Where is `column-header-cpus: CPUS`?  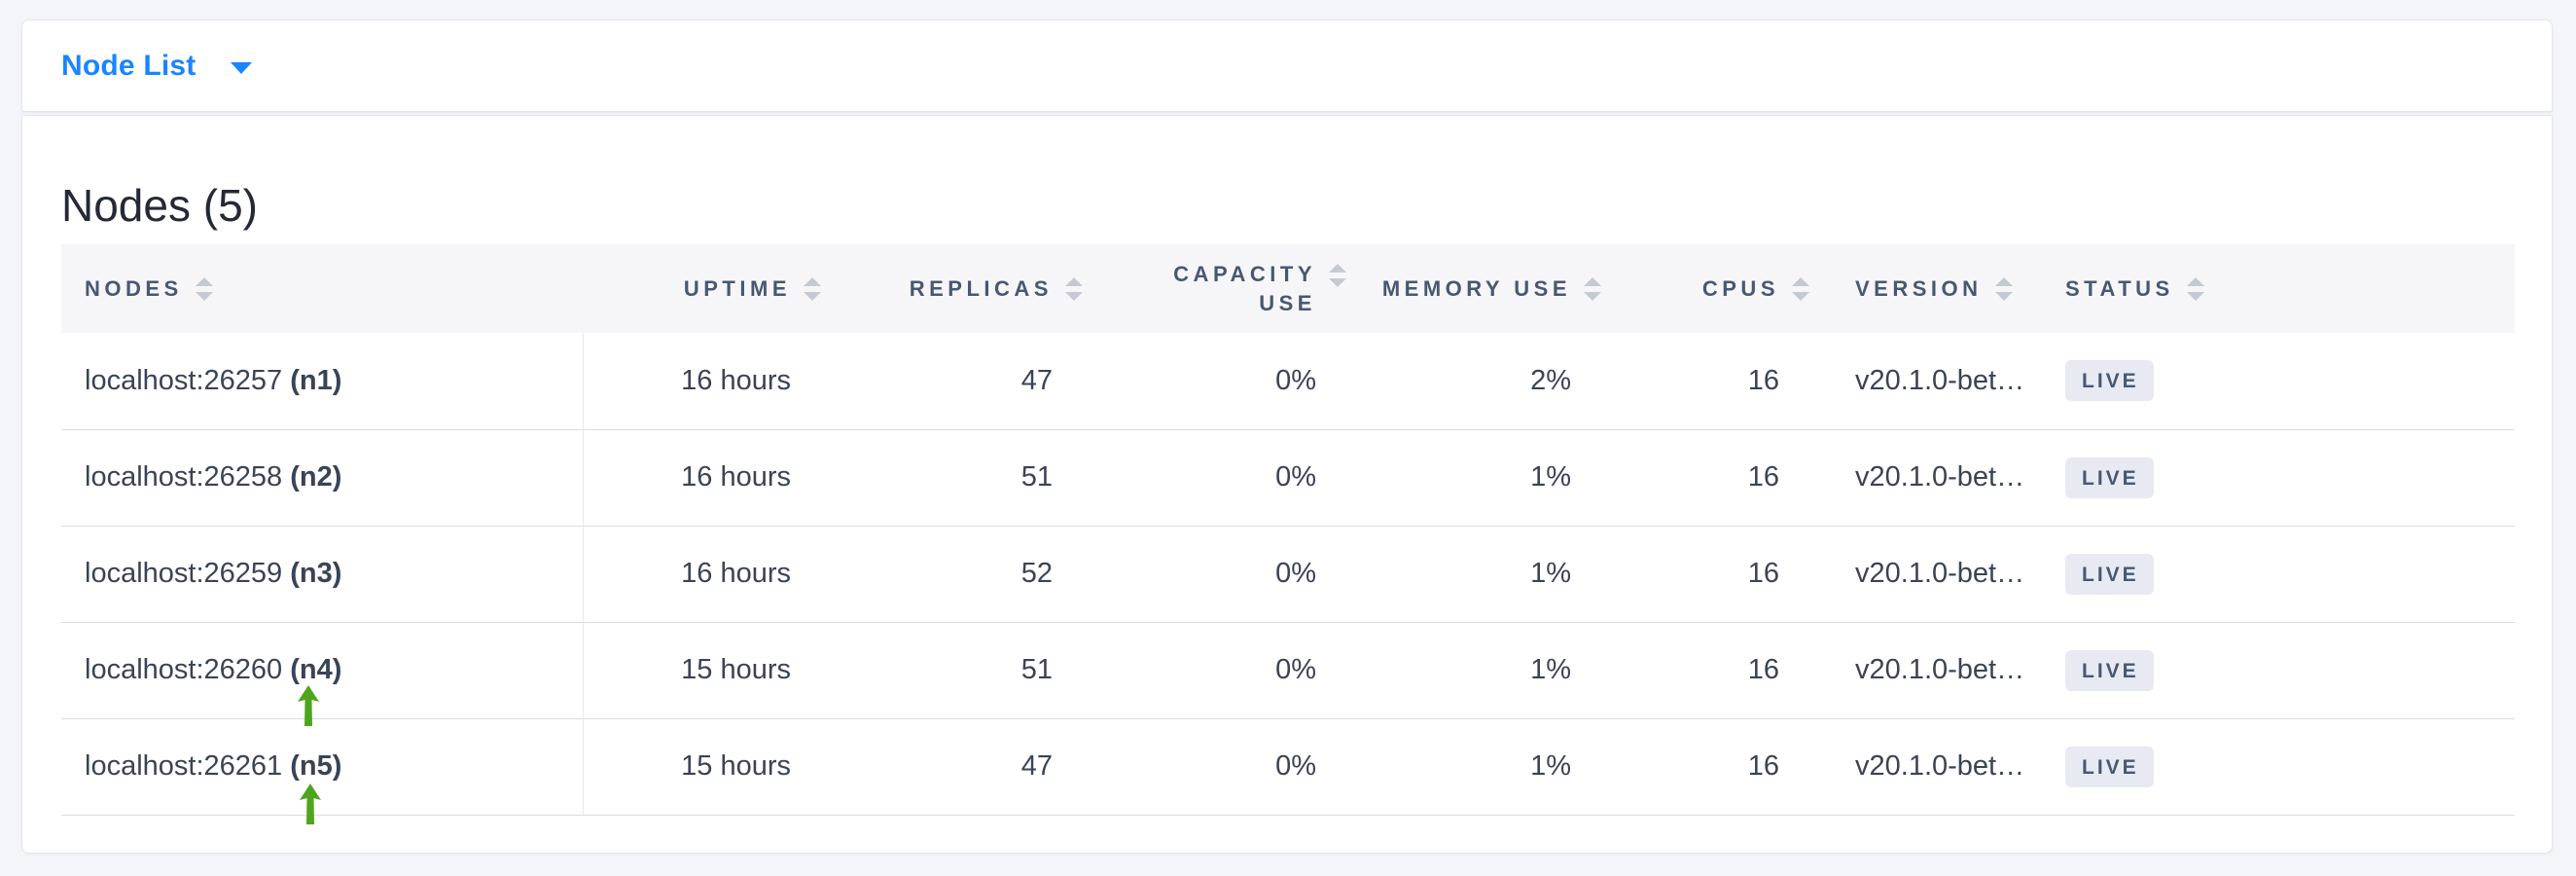 column-header-cpus: CPUS is located at coordinates (1712, 289).